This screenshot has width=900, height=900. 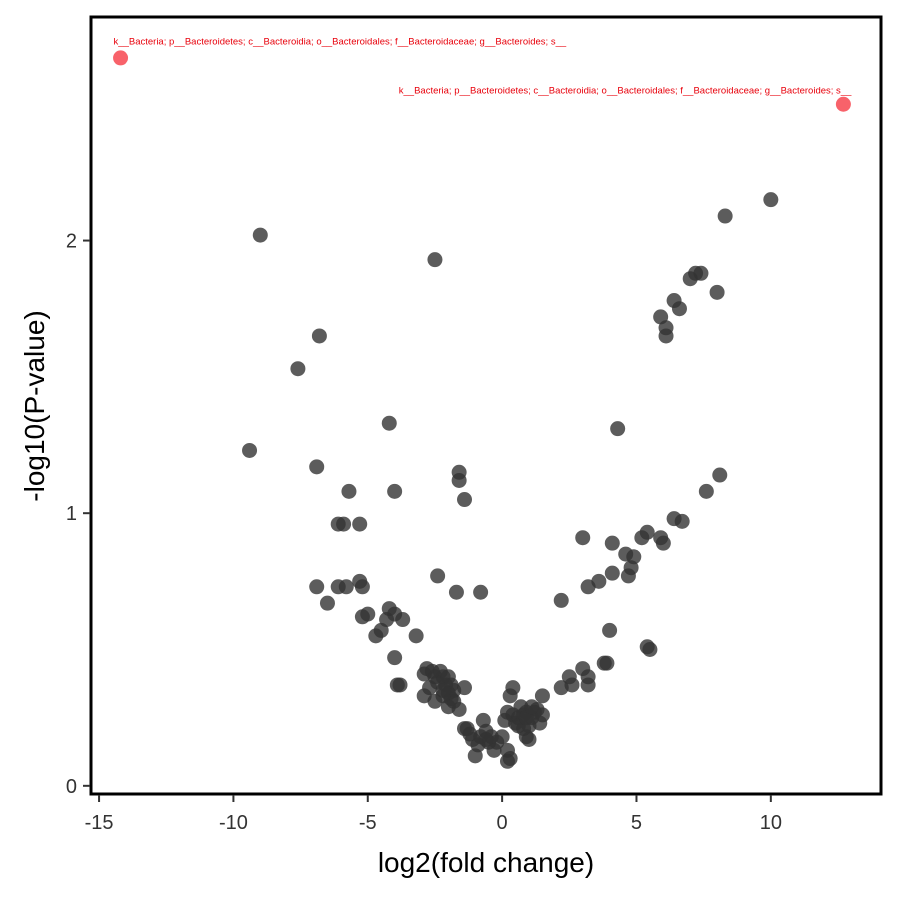 I want to click on x-tick-label: -15, so click(x=99, y=823).